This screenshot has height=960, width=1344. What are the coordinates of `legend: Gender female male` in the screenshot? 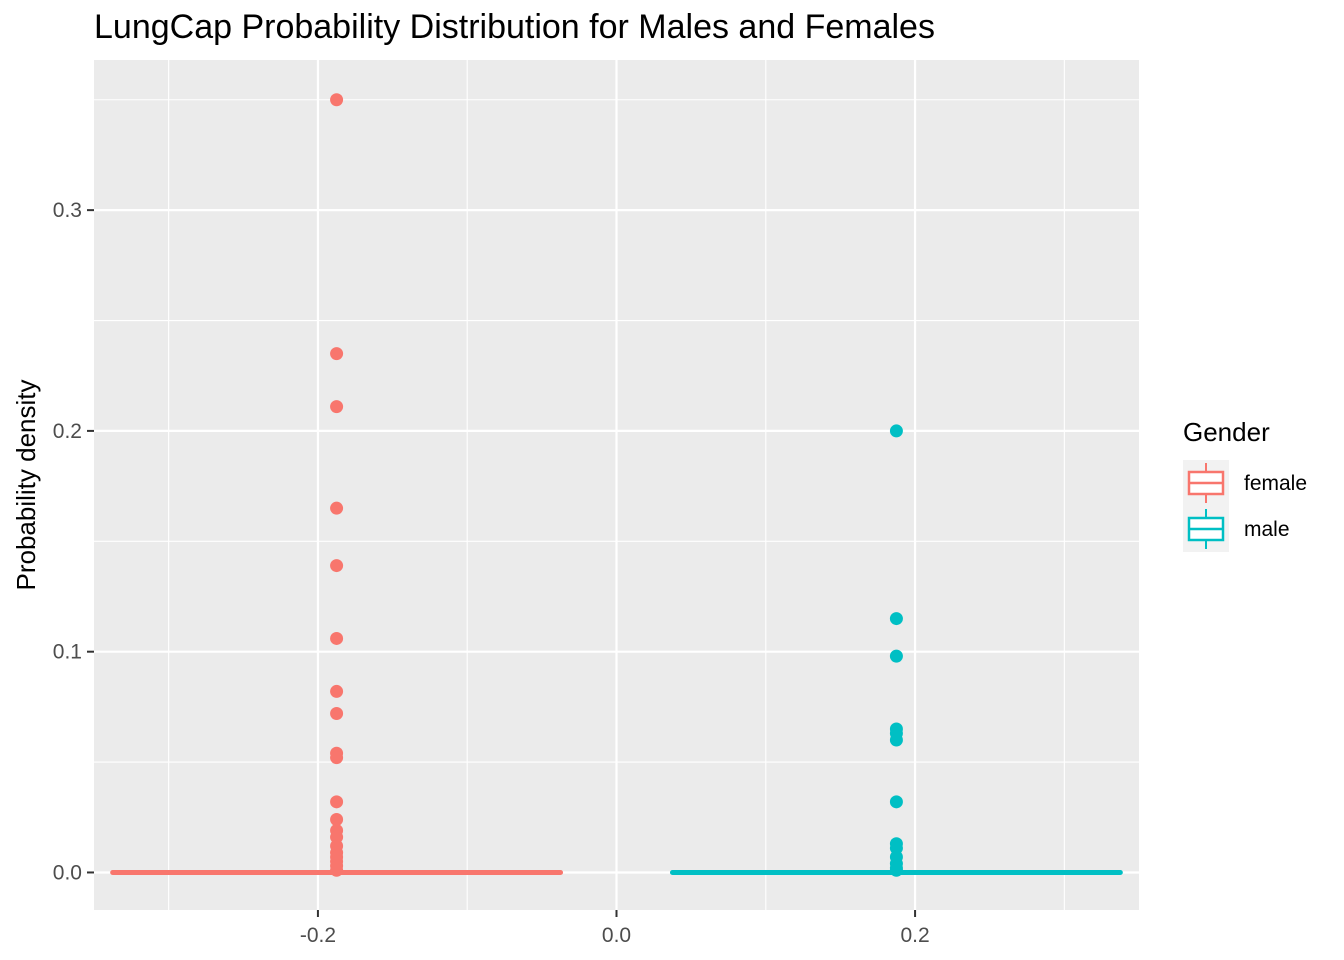 It's located at (1245, 484).